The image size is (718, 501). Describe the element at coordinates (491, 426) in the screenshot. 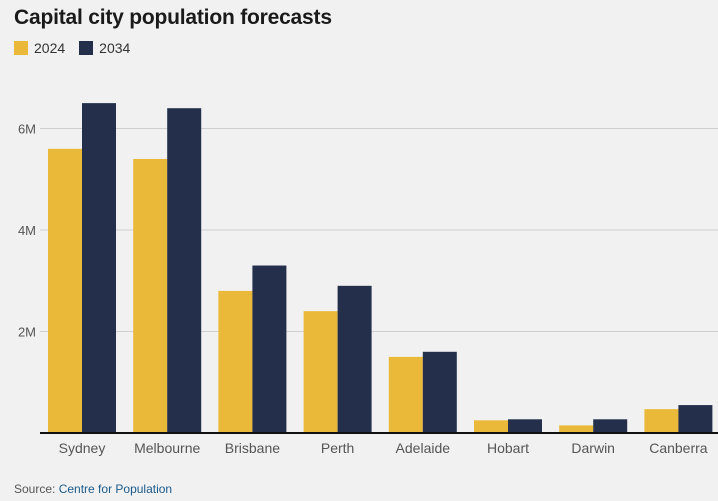

I see `bar-hobart-2024` at that location.